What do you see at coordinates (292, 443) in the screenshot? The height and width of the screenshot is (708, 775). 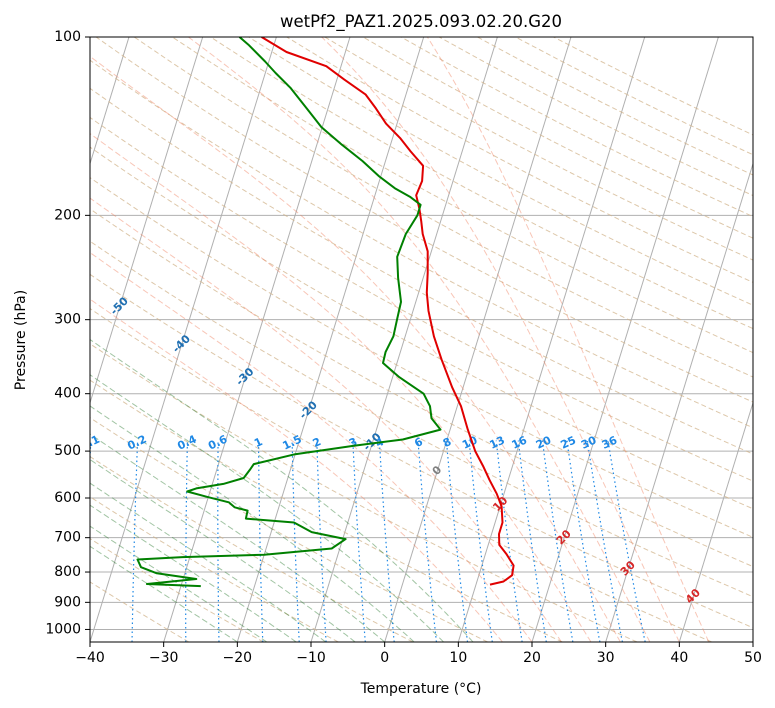 I see `mixing-ratio-label: 1.5` at bounding box center [292, 443].